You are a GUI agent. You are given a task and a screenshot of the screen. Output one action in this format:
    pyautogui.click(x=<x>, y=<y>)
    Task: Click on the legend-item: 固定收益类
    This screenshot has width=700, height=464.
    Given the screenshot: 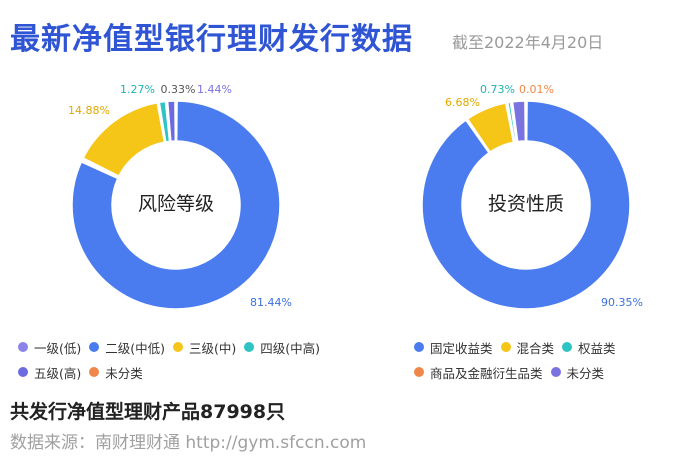 What is the action you would take?
    pyautogui.click(x=453, y=347)
    